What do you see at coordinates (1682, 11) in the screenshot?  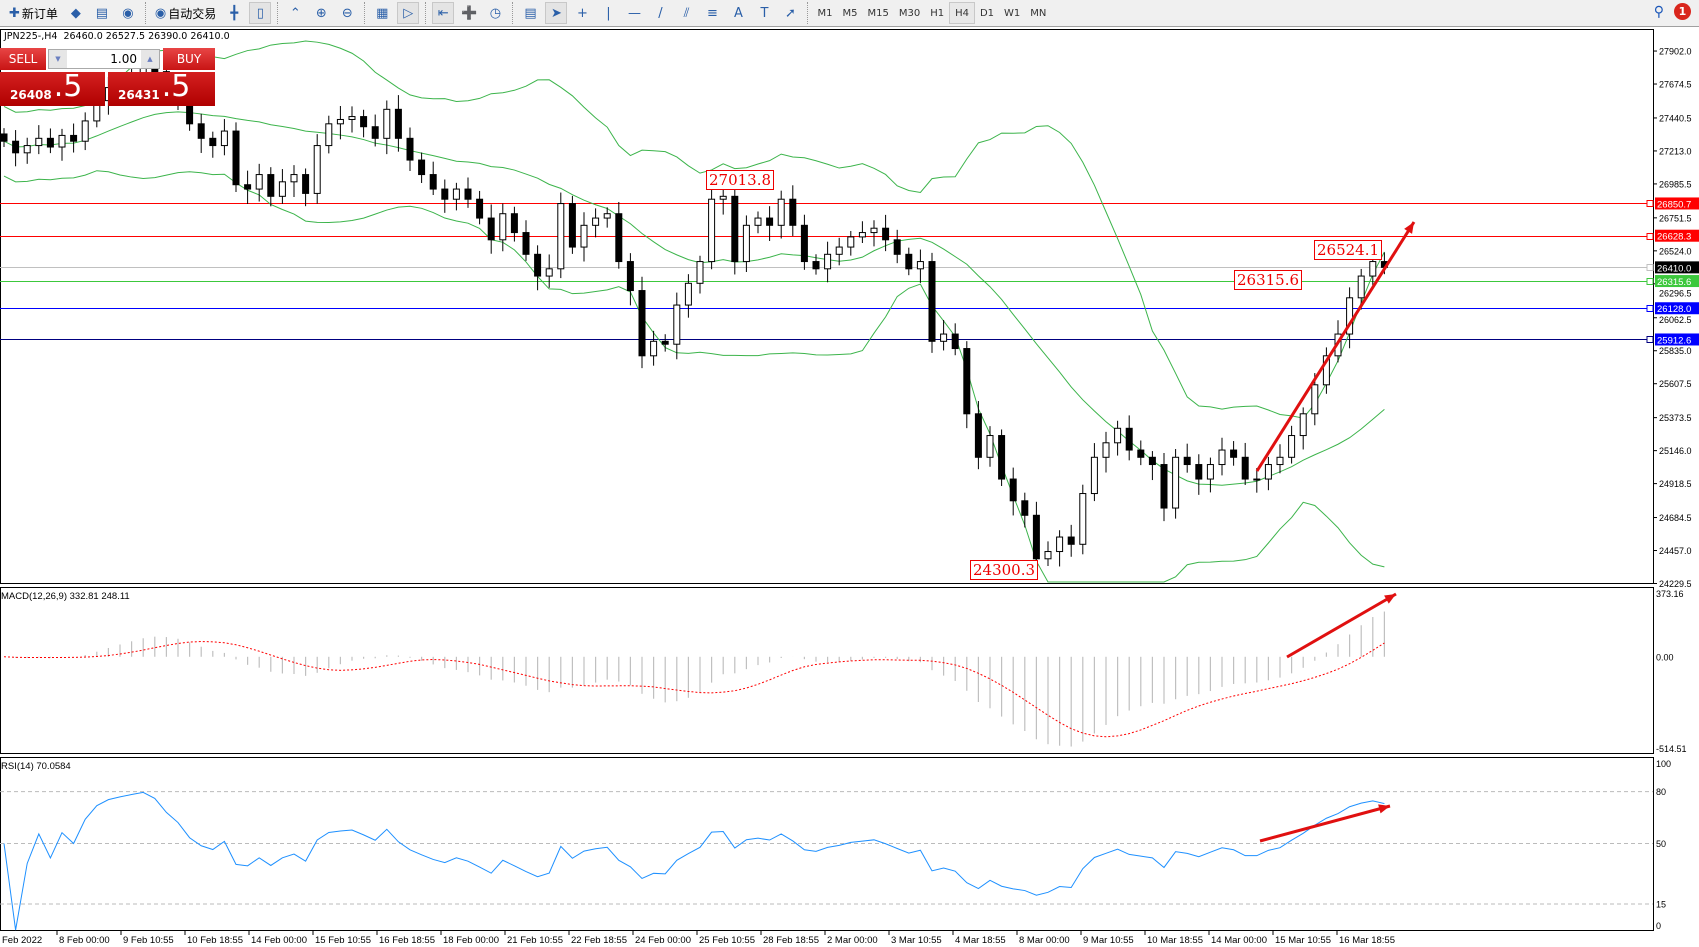 I see `notification-badge: 1` at bounding box center [1682, 11].